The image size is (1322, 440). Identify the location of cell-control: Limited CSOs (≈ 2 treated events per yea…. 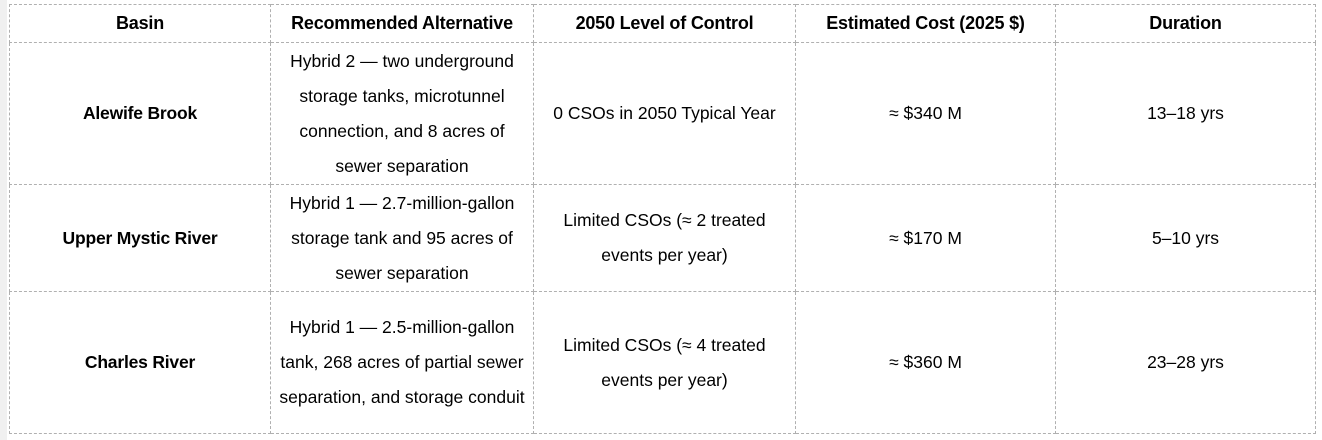
(664, 238).